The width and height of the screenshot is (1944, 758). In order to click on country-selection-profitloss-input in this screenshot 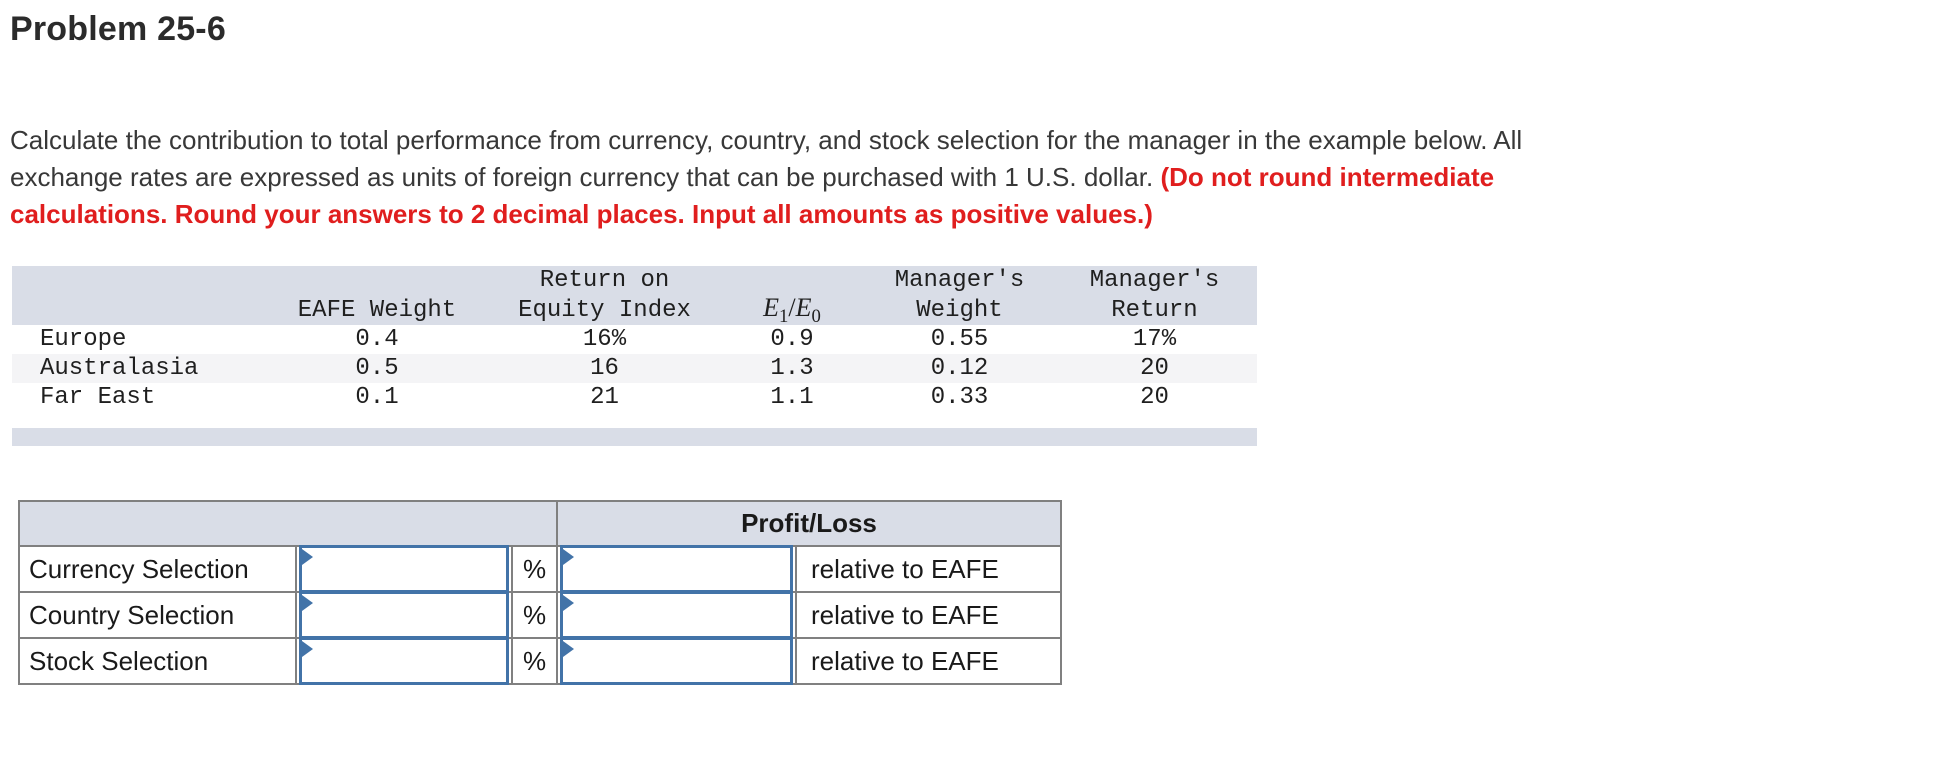, I will do `click(676, 615)`.